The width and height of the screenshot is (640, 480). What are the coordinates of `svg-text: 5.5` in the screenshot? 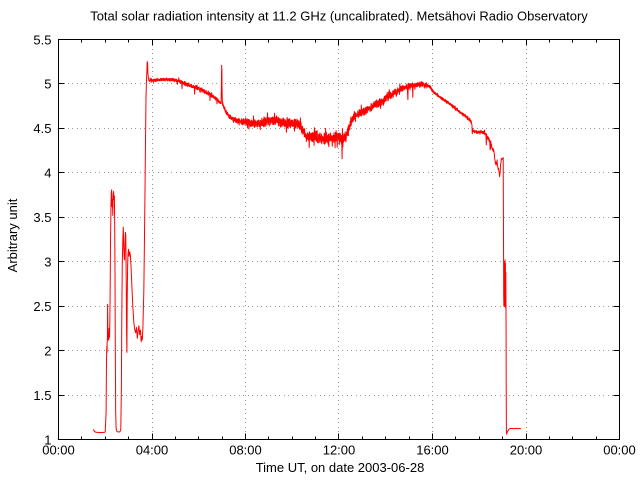 It's located at (42, 39).